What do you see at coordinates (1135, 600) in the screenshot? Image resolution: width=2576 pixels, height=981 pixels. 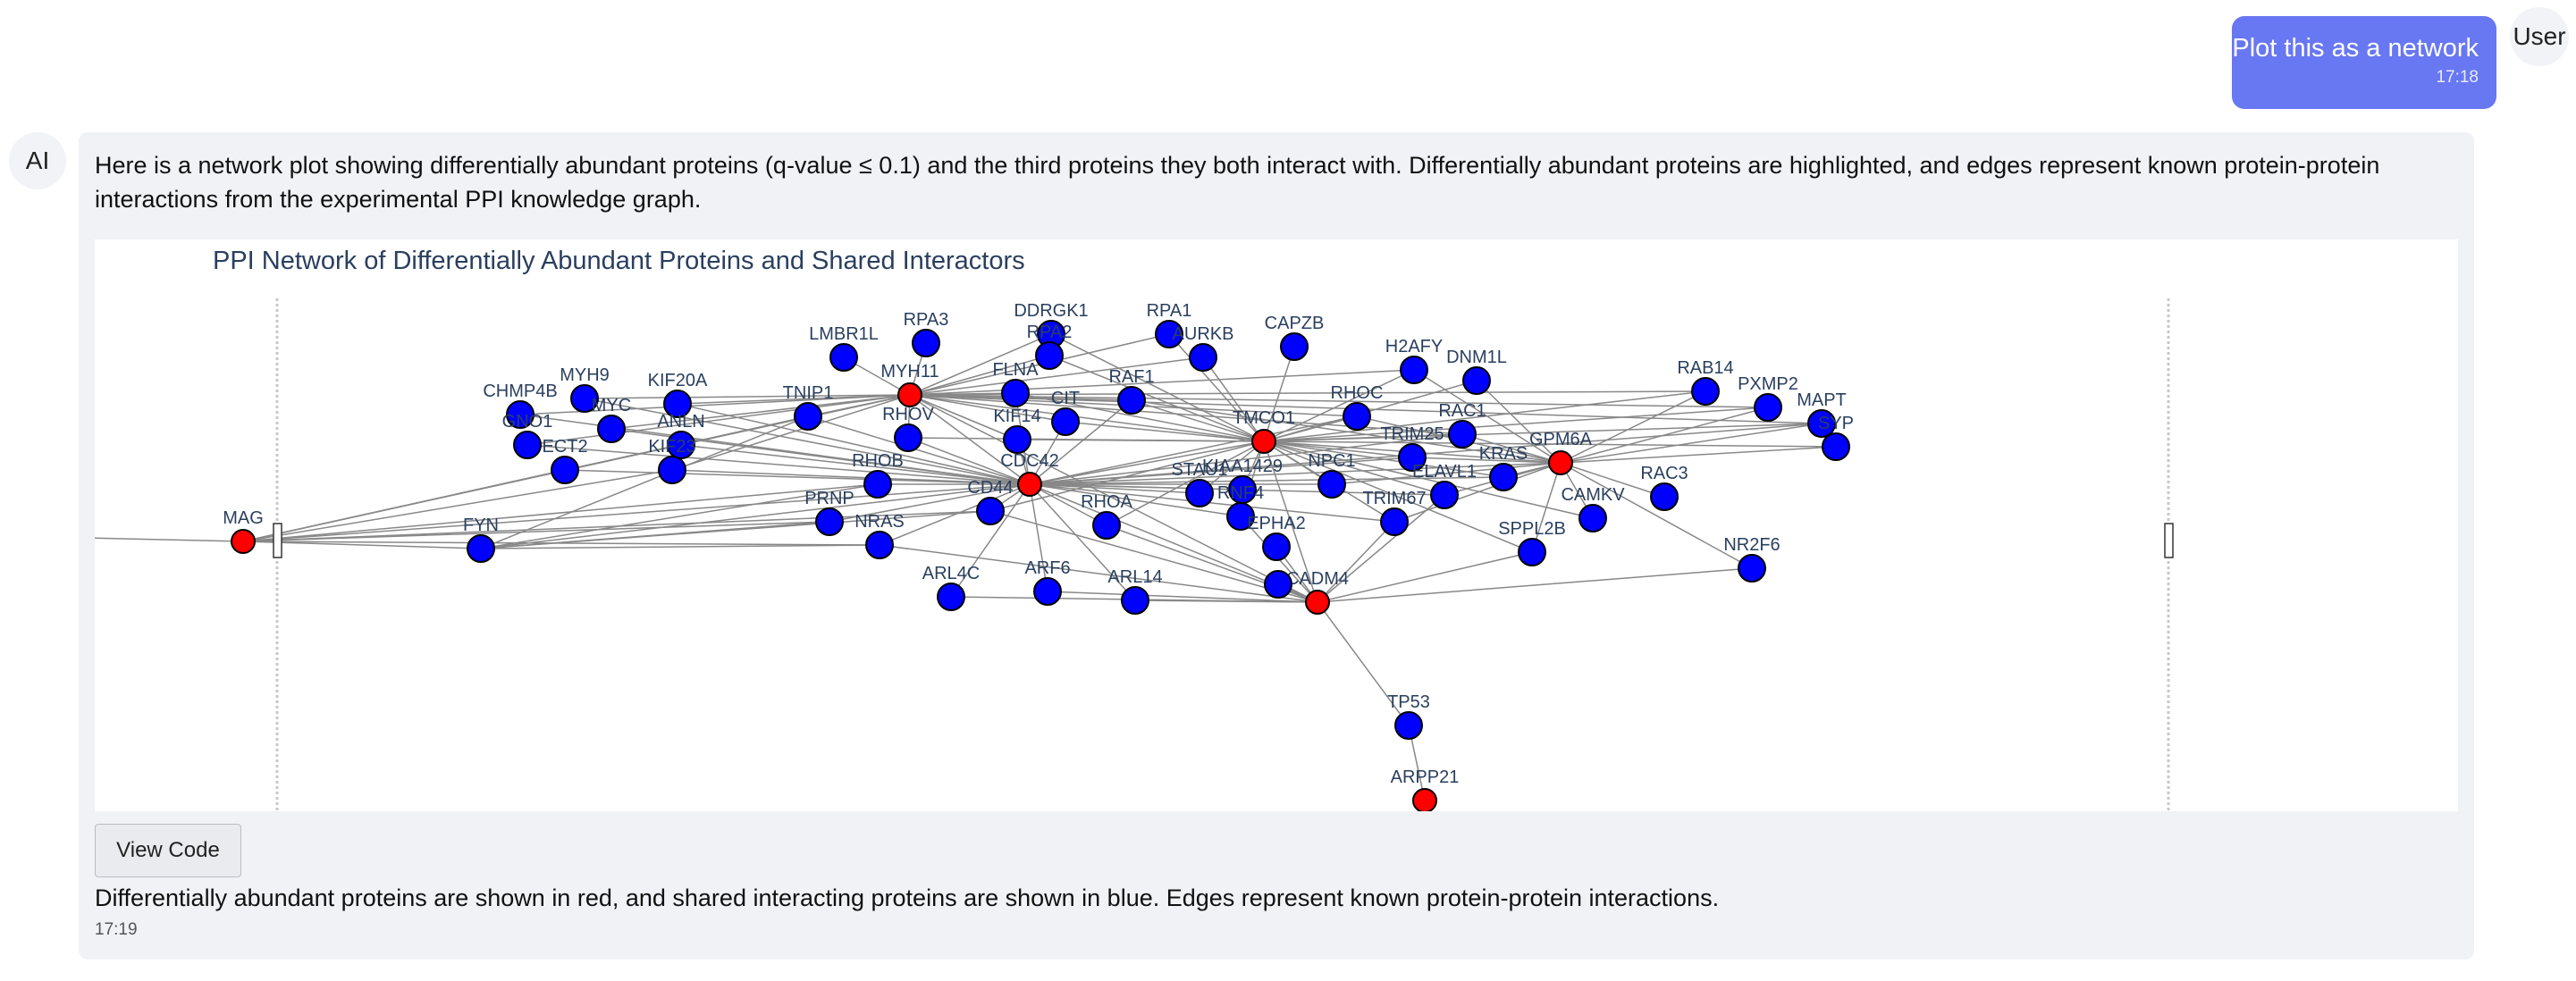 I see `node-arl14` at bounding box center [1135, 600].